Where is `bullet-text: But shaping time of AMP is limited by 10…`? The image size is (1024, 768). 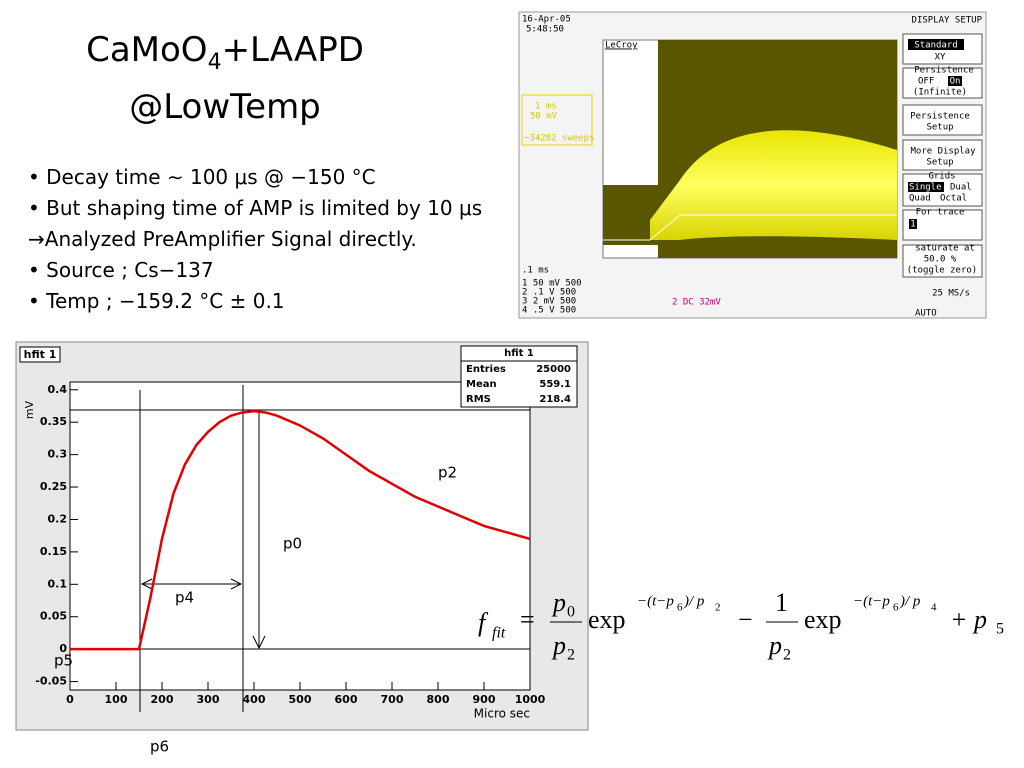 bullet-text: But shaping time of AMP is limited by 10… is located at coordinates (264, 208).